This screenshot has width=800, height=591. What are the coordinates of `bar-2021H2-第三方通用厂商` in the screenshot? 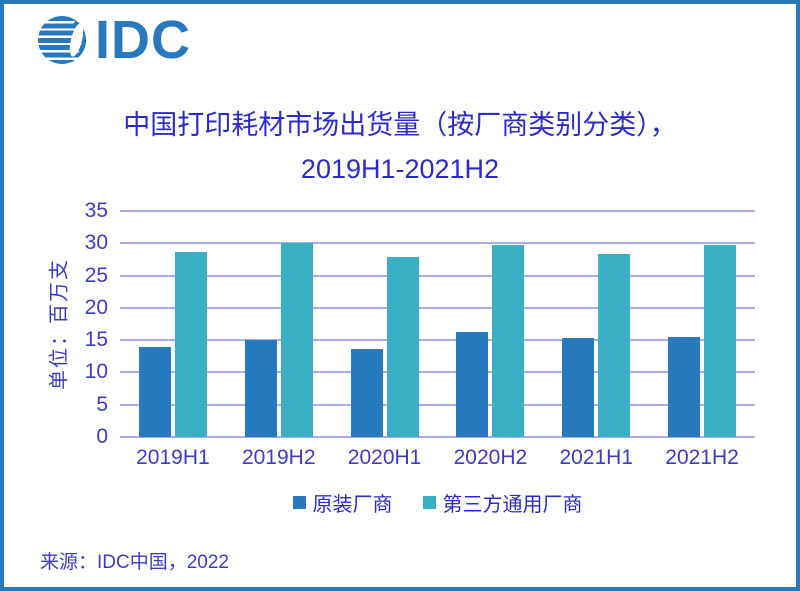 It's located at (720, 340).